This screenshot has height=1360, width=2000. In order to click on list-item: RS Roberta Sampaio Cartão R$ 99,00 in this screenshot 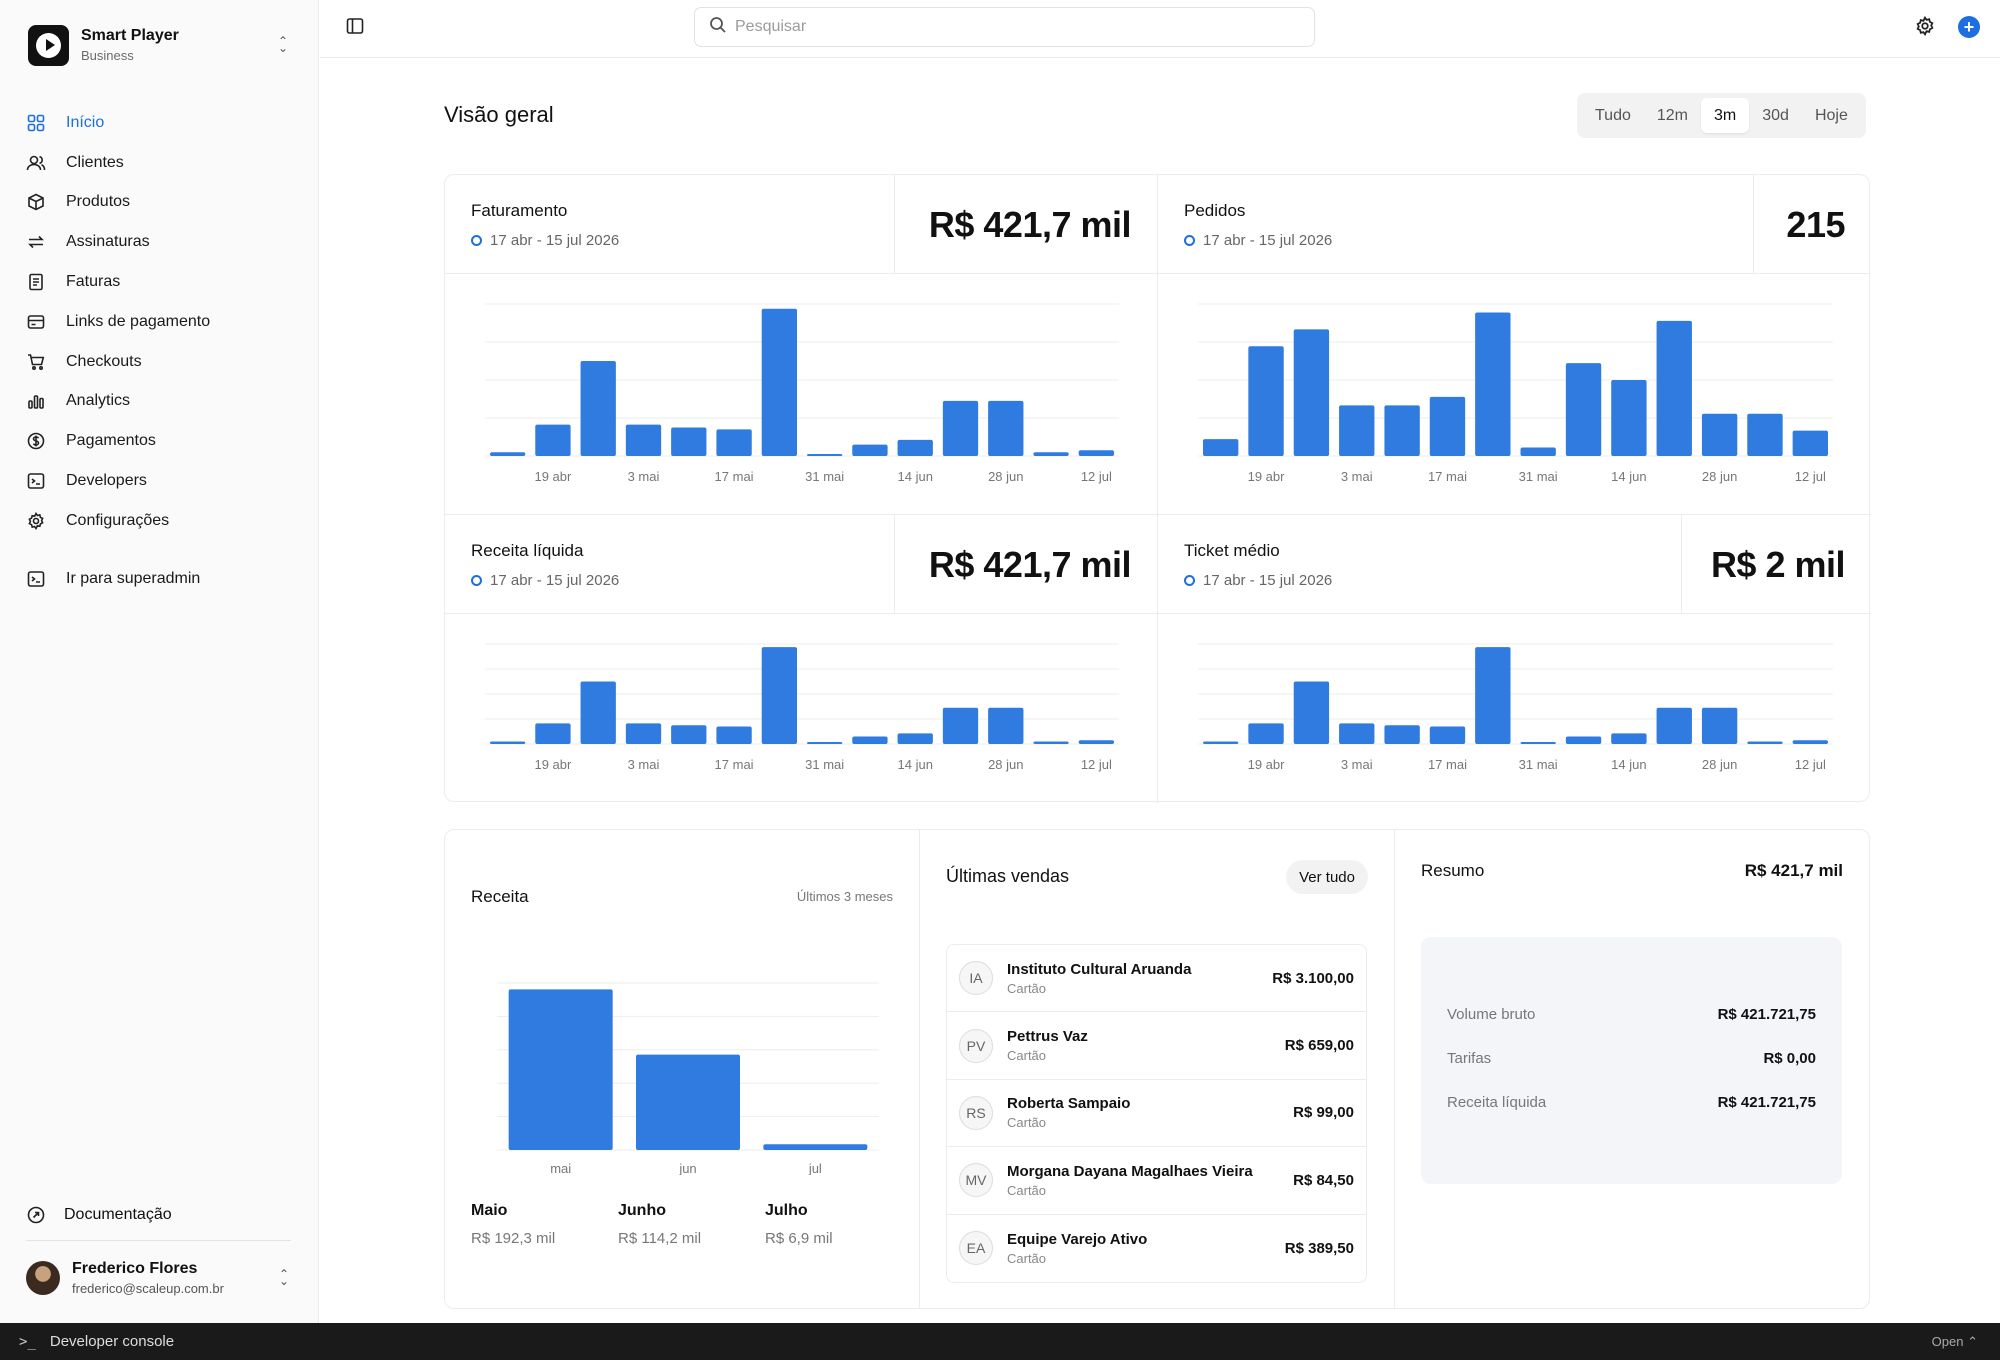, I will do `click(1156, 1114)`.